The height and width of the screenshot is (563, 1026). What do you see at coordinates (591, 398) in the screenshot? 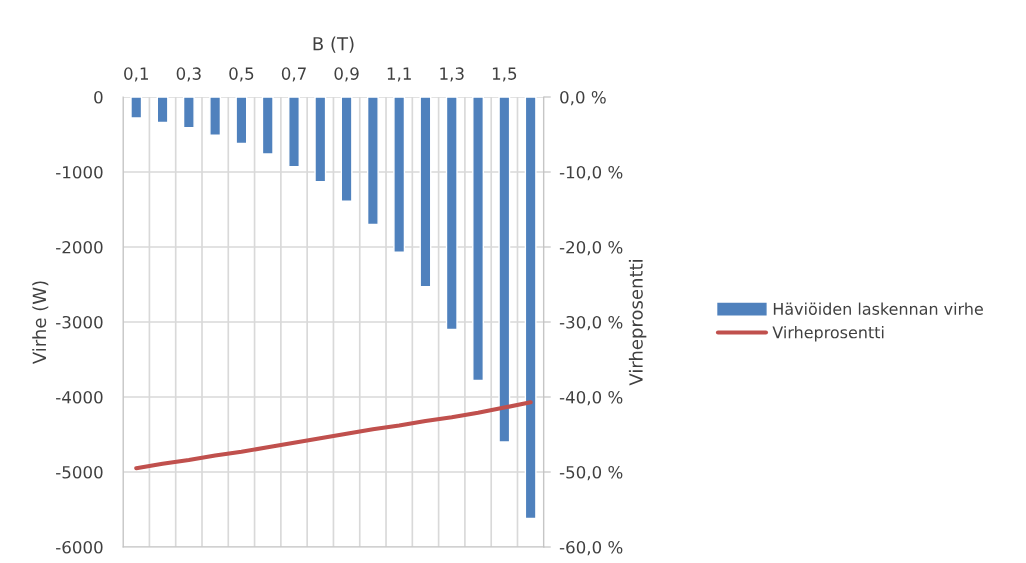
I see `y2-tick-label: -40,0 %` at bounding box center [591, 398].